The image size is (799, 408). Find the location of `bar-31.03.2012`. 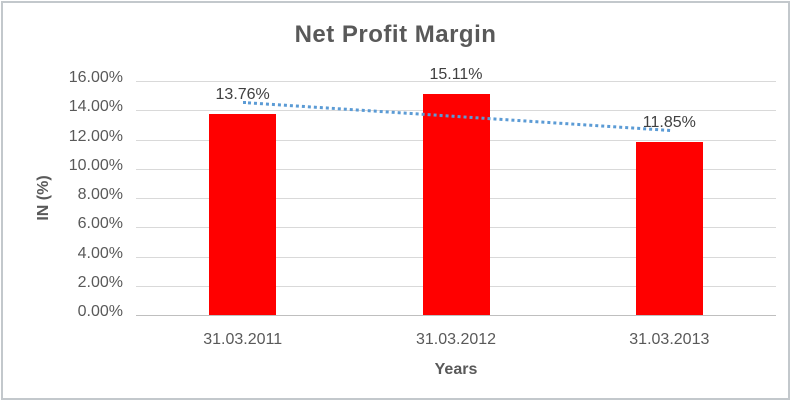

bar-31.03.2012 is located at coordinates (456, 204).